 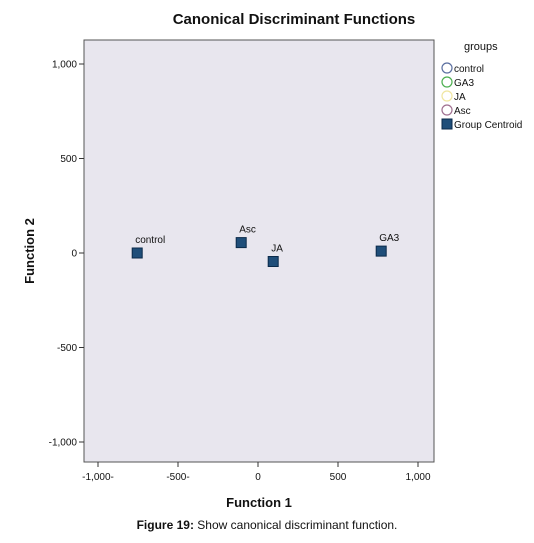 I want to click on y-tick-label: -500, so click(x=67, y=348).